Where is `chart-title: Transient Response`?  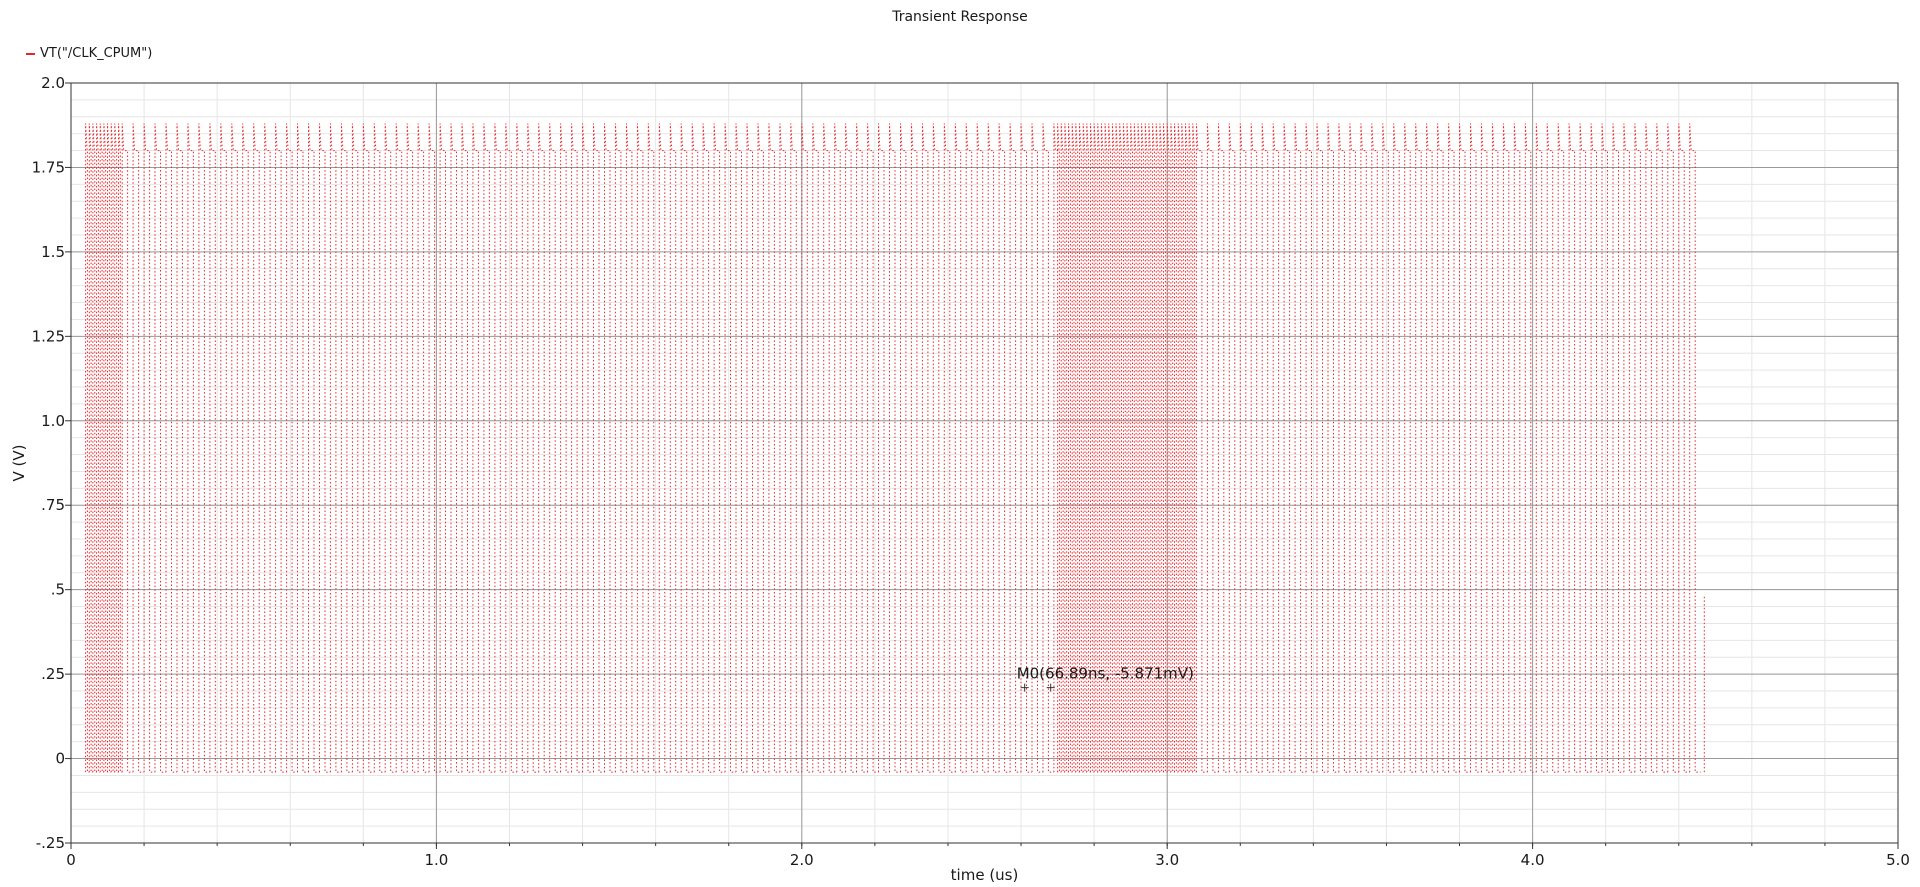
chart-title: Transient Response is located at coordinates (960, 17).